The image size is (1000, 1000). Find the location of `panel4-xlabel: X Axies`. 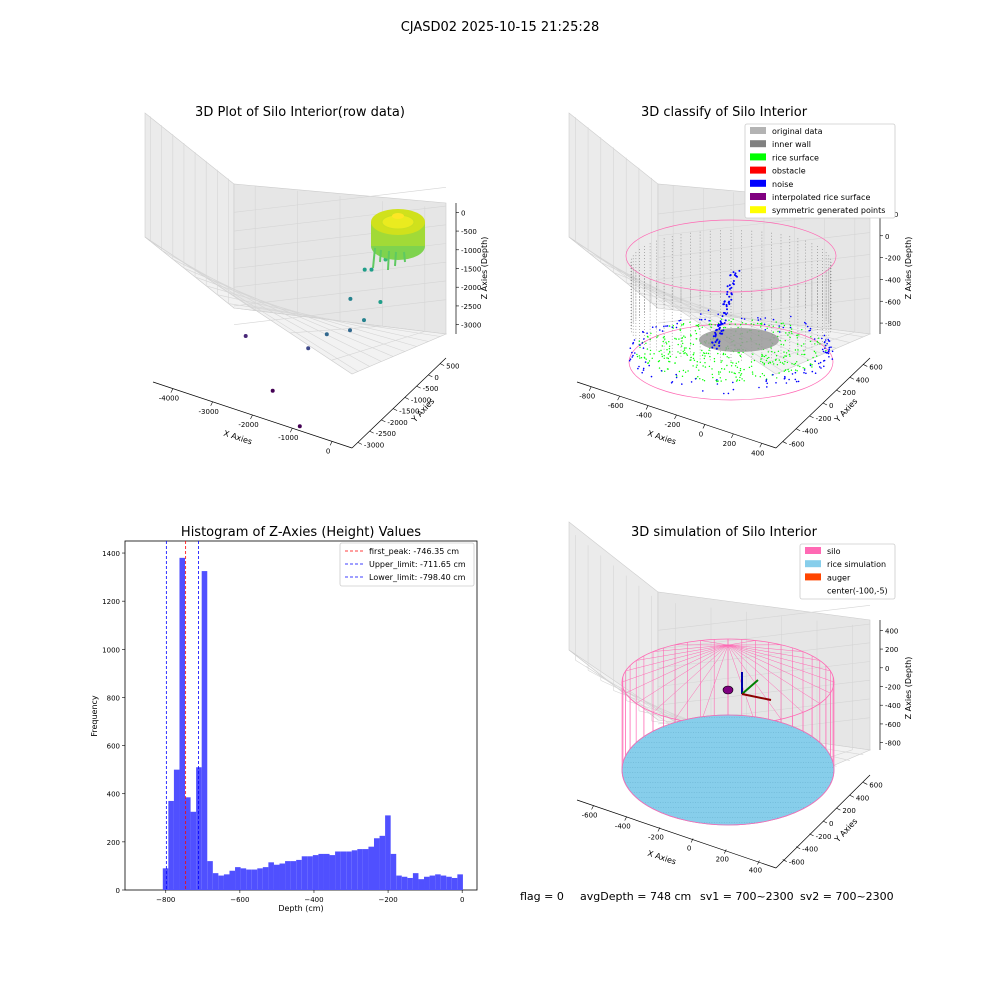

panel4-xlabel: X Axies is located at coordinates (661, 858).